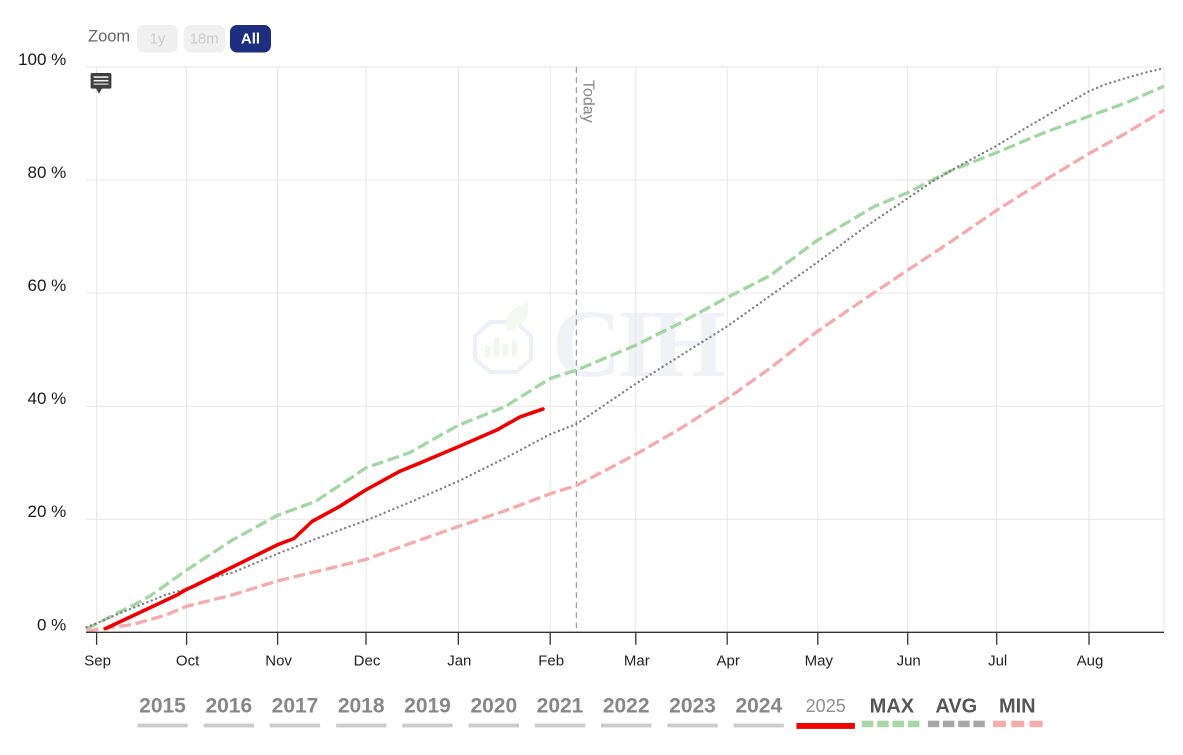  What do you see at coordinates (997, 661) in the screenshot?
I see `svg-text: Jul` at bounding box center [997, 661].